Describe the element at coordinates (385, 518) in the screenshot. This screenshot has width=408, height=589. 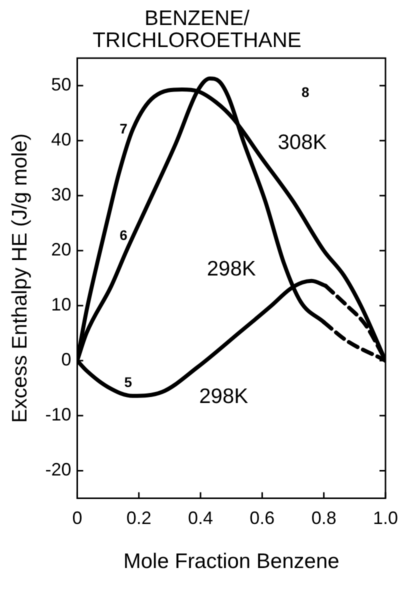
I see `x-tick-label: 1.0` at that location.